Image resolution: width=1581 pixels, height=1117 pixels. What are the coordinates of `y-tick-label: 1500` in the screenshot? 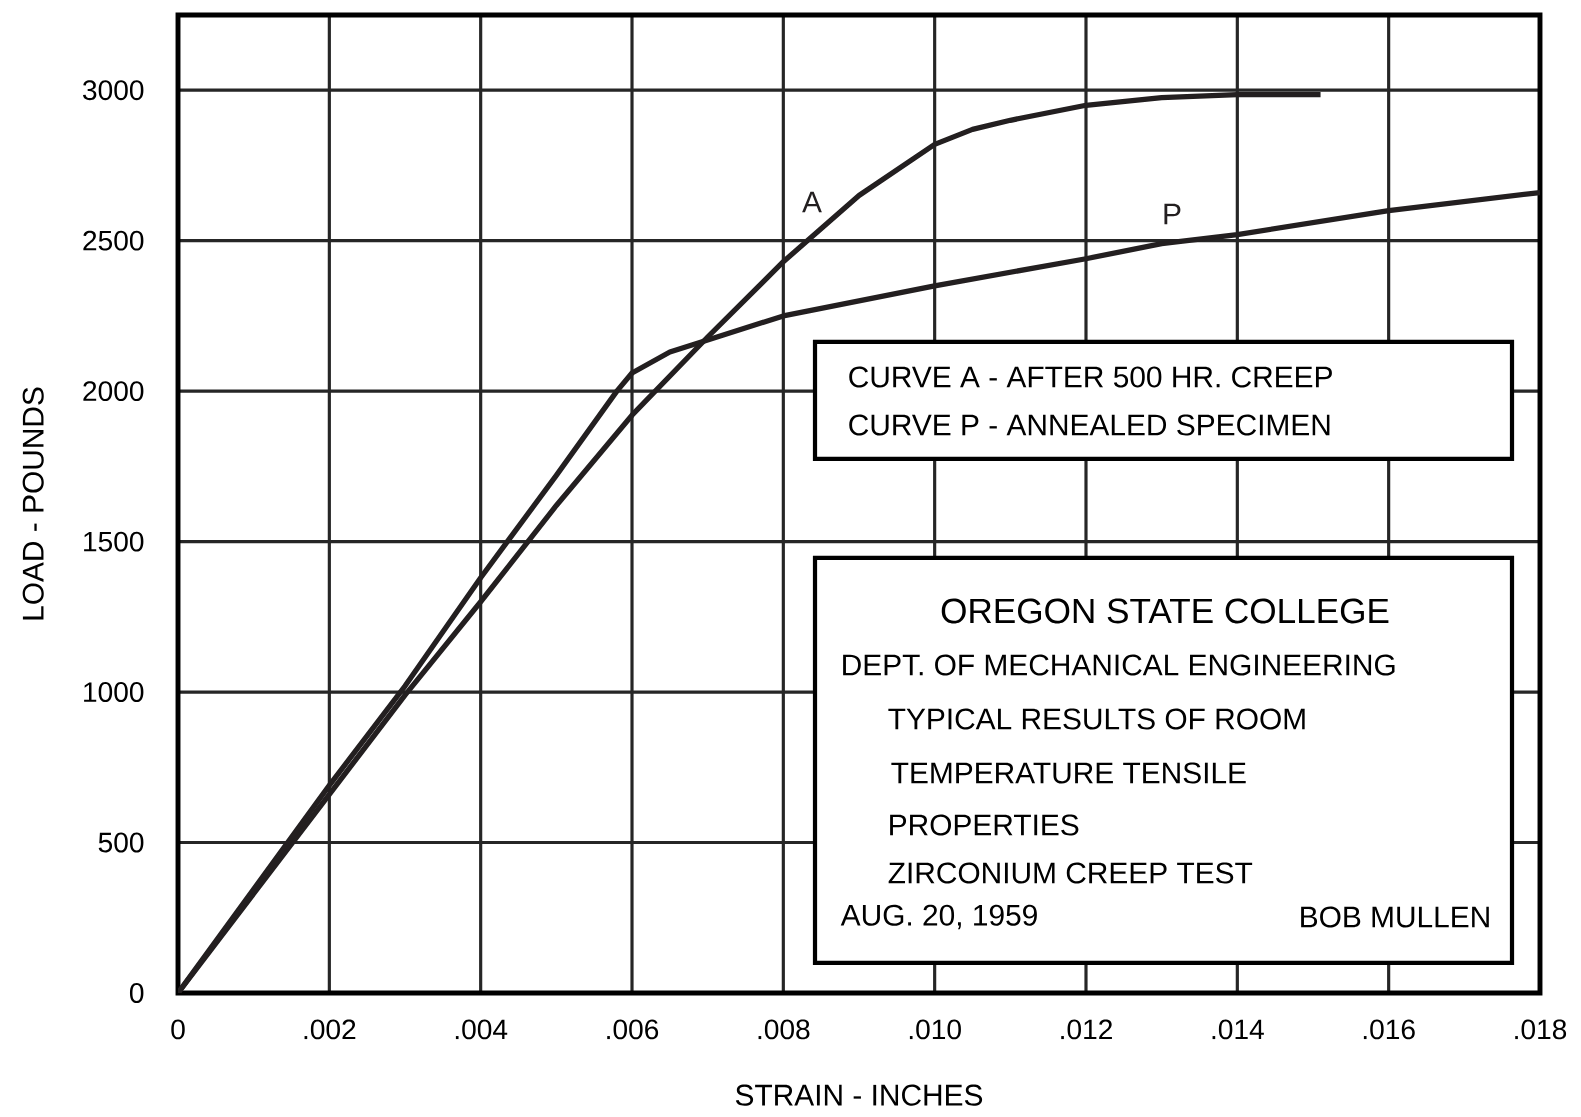 It's located at (114, 541).